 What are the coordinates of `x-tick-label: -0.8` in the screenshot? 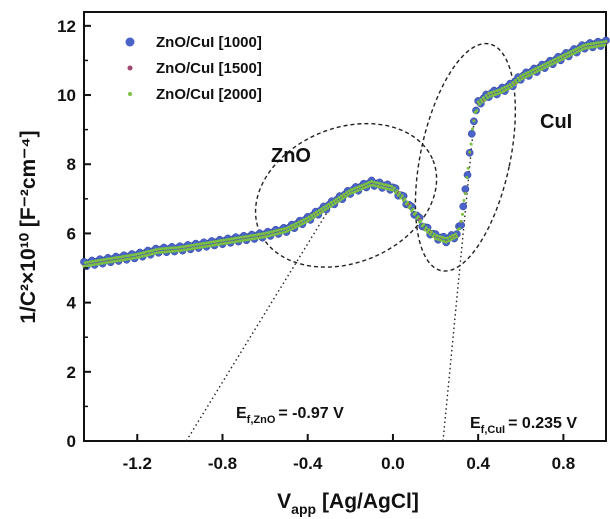 It's located at (222, 463).